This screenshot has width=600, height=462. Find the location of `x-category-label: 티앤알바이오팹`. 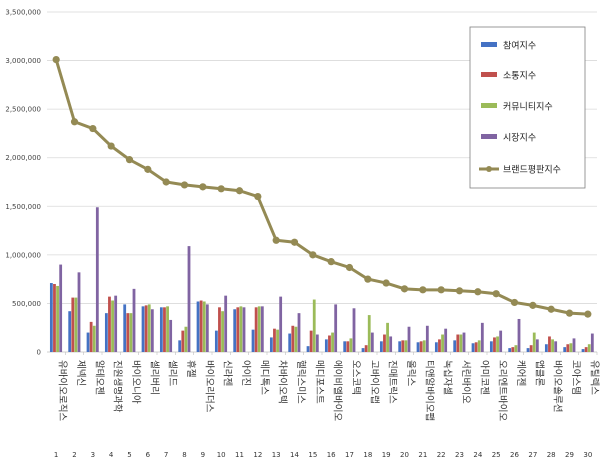

x-category-label: 티앤알바이오팹 is located at coordinates (428, 390).